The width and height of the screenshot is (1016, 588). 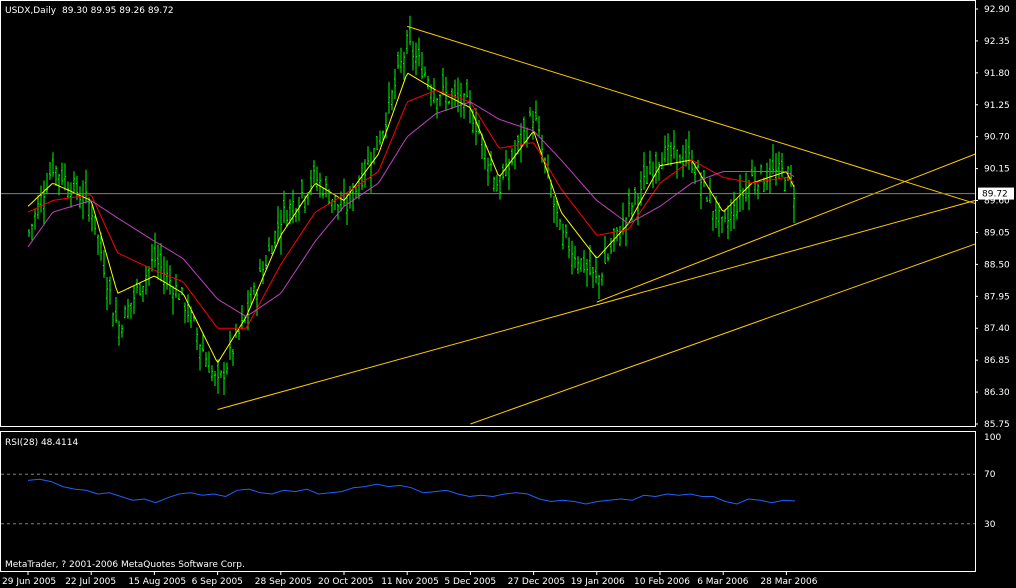 What do you see at coordinates (997, 297) in the screenshot?
I see `price-tick-label: 87.95` at bounding box center [997, 297].